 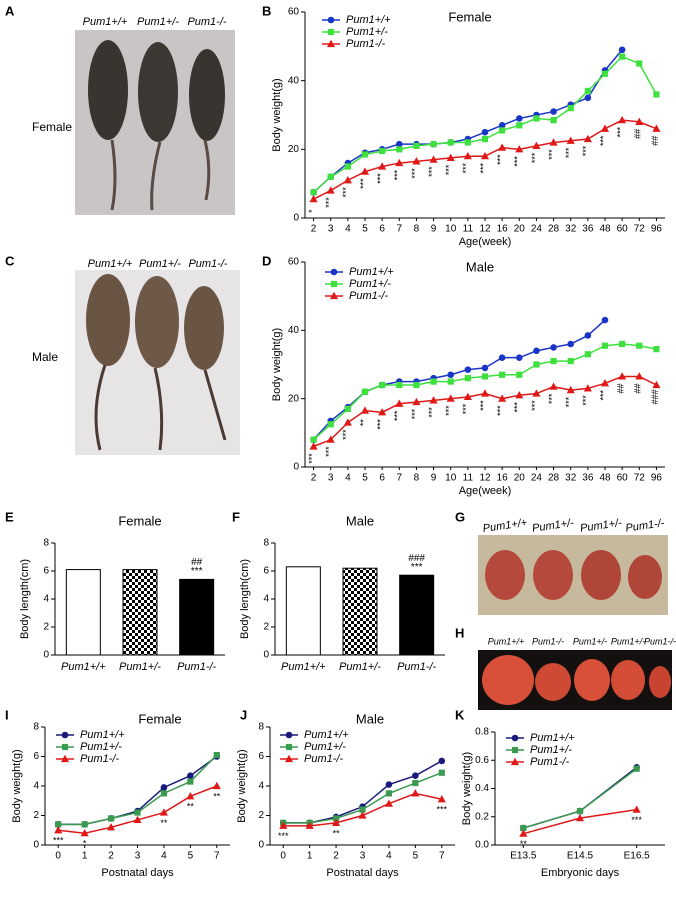 What do you see at coordinates (451, 229) in the screenshot?
I see `x-tick-label: 10` at bounding box center [451, 229].